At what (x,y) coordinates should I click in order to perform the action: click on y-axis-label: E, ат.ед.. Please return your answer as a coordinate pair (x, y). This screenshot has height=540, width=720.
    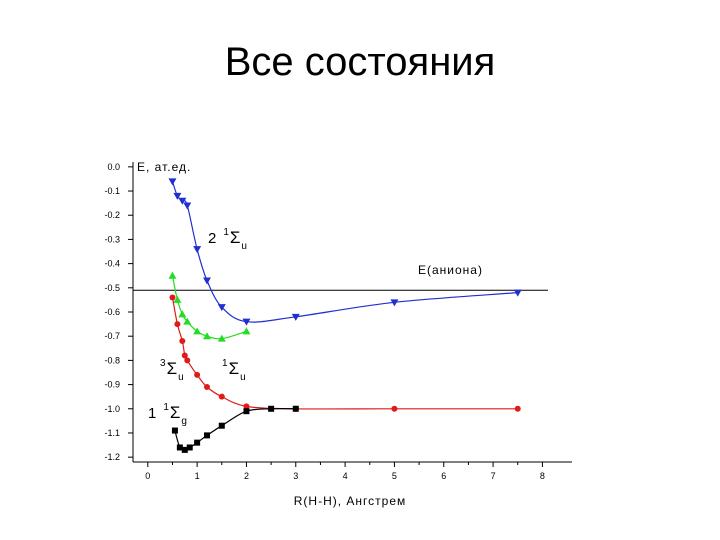
    Looking at the image, I should click on (164, 167).